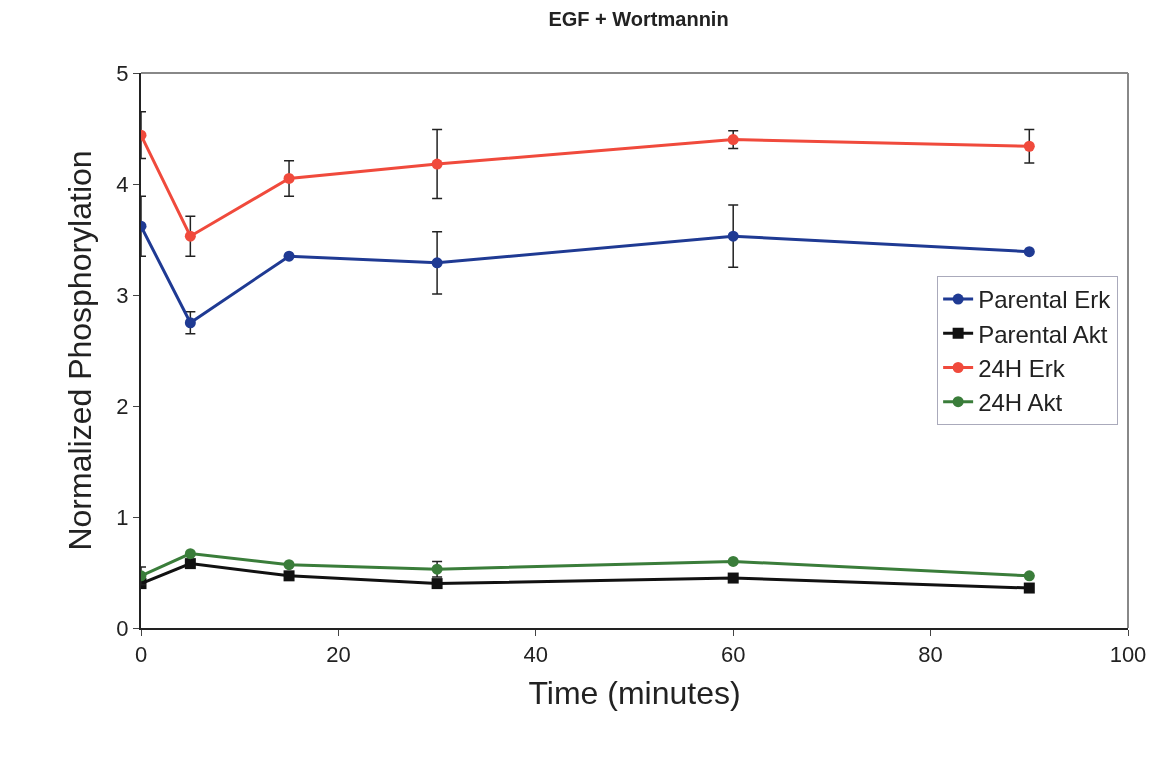  Describe the element at coordinates (1045, 300) in the screenshot. I see `legend-label: Parental Erk` at that location.